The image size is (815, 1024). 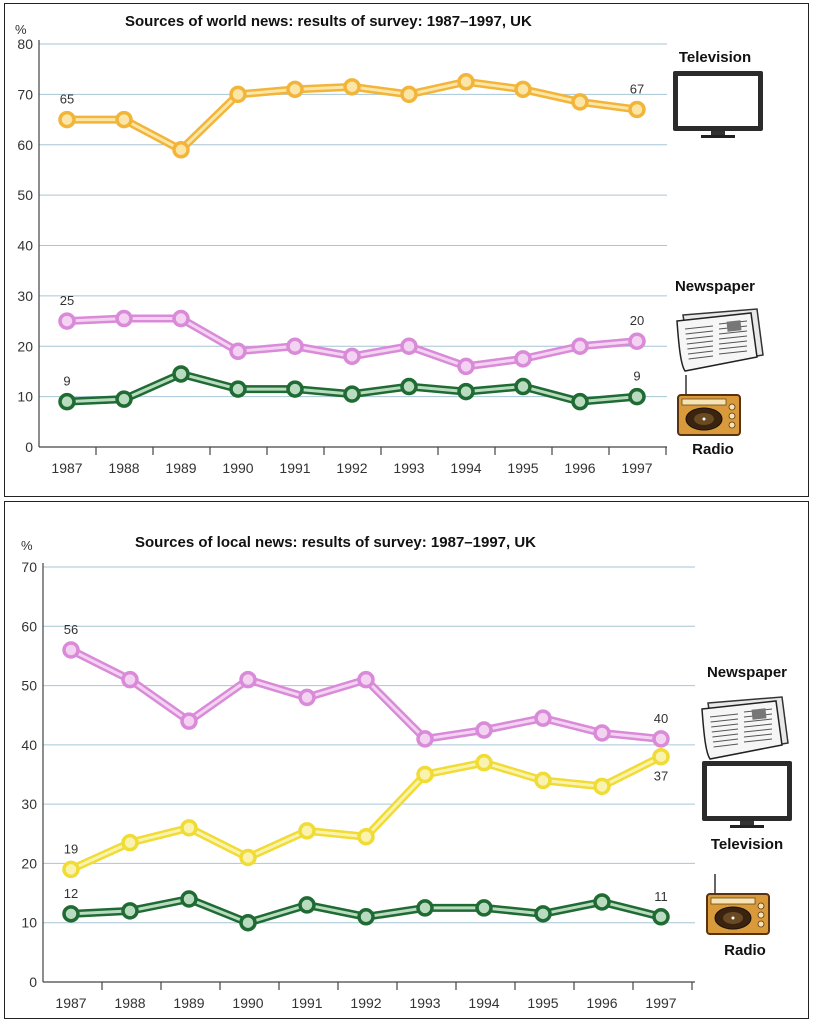 What do you see at coordinates (733, 901) in the screenshot?
I see `radio-dial` at bounding box center [733, 901].